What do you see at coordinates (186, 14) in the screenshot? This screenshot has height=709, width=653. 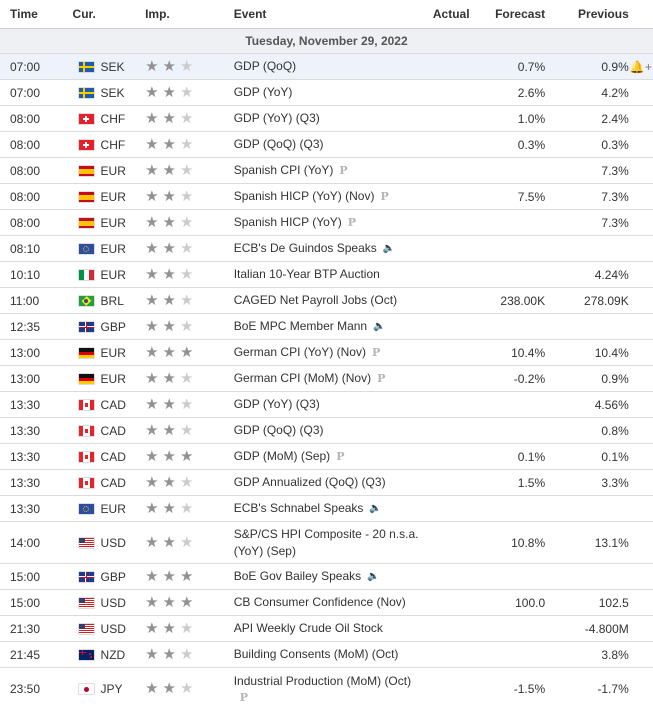 I see `col-importance-header: Imp.` at bounding box center [186, 14].